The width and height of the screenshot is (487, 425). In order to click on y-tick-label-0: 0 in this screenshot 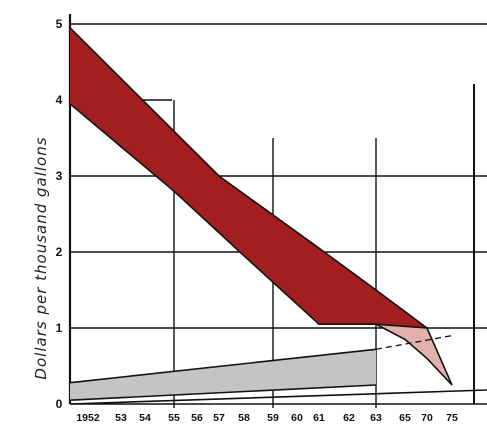, I will do `click(59, 404)`.